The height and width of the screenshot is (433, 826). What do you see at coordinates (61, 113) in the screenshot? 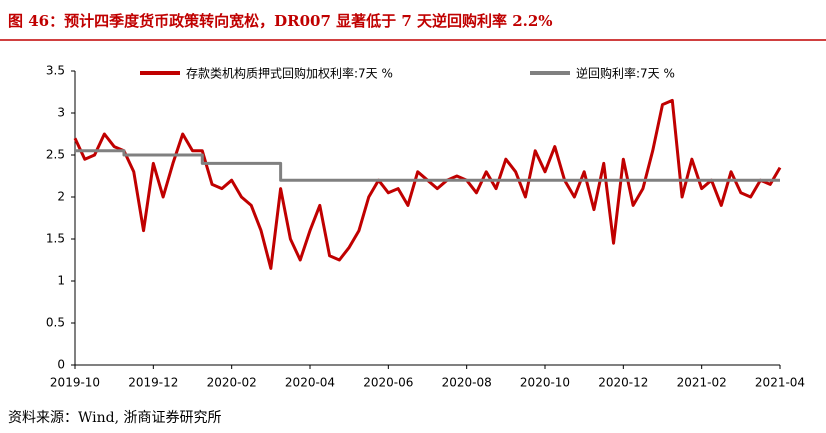
I see `y-tick-label: 3` at bounding box center [61, 113].